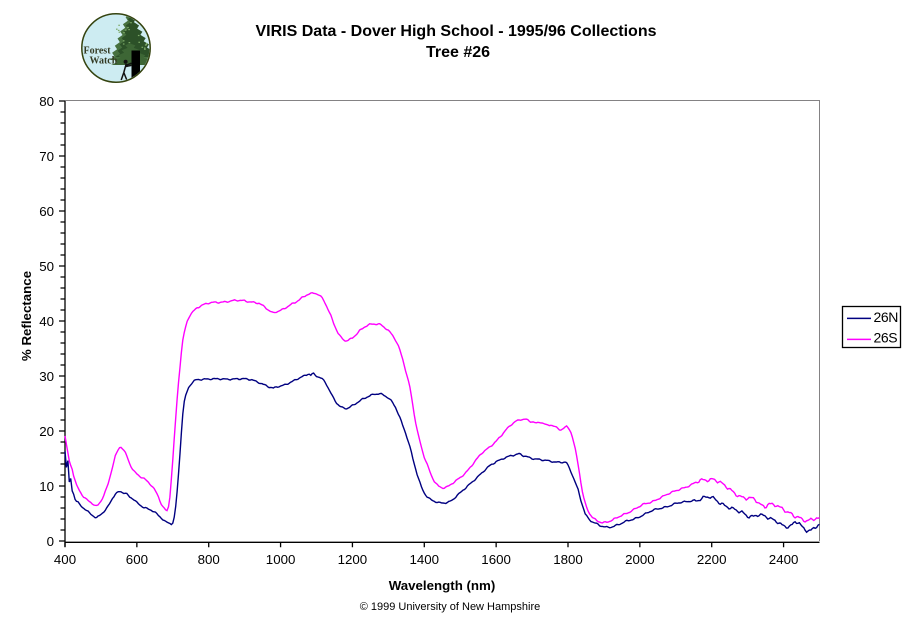  I want to click on svg-text: 70, so click(46, 156).